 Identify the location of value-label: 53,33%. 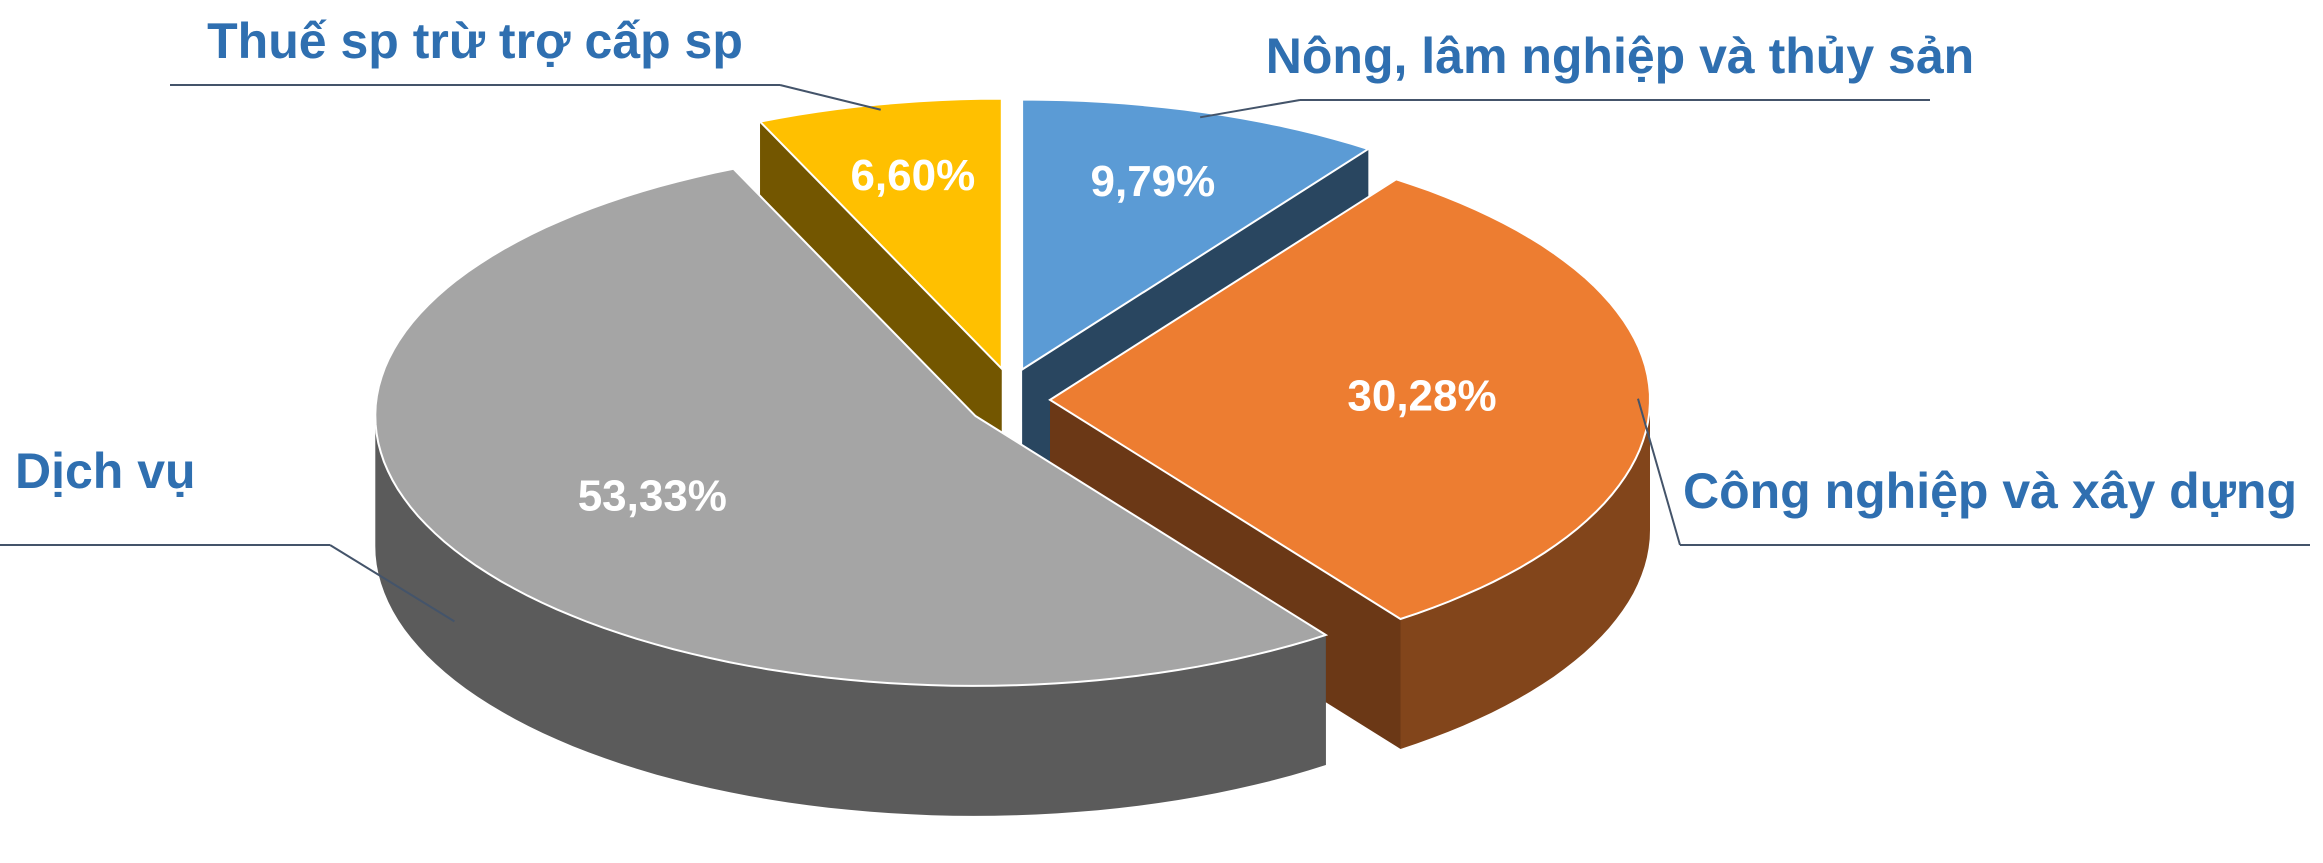
(652, 496).